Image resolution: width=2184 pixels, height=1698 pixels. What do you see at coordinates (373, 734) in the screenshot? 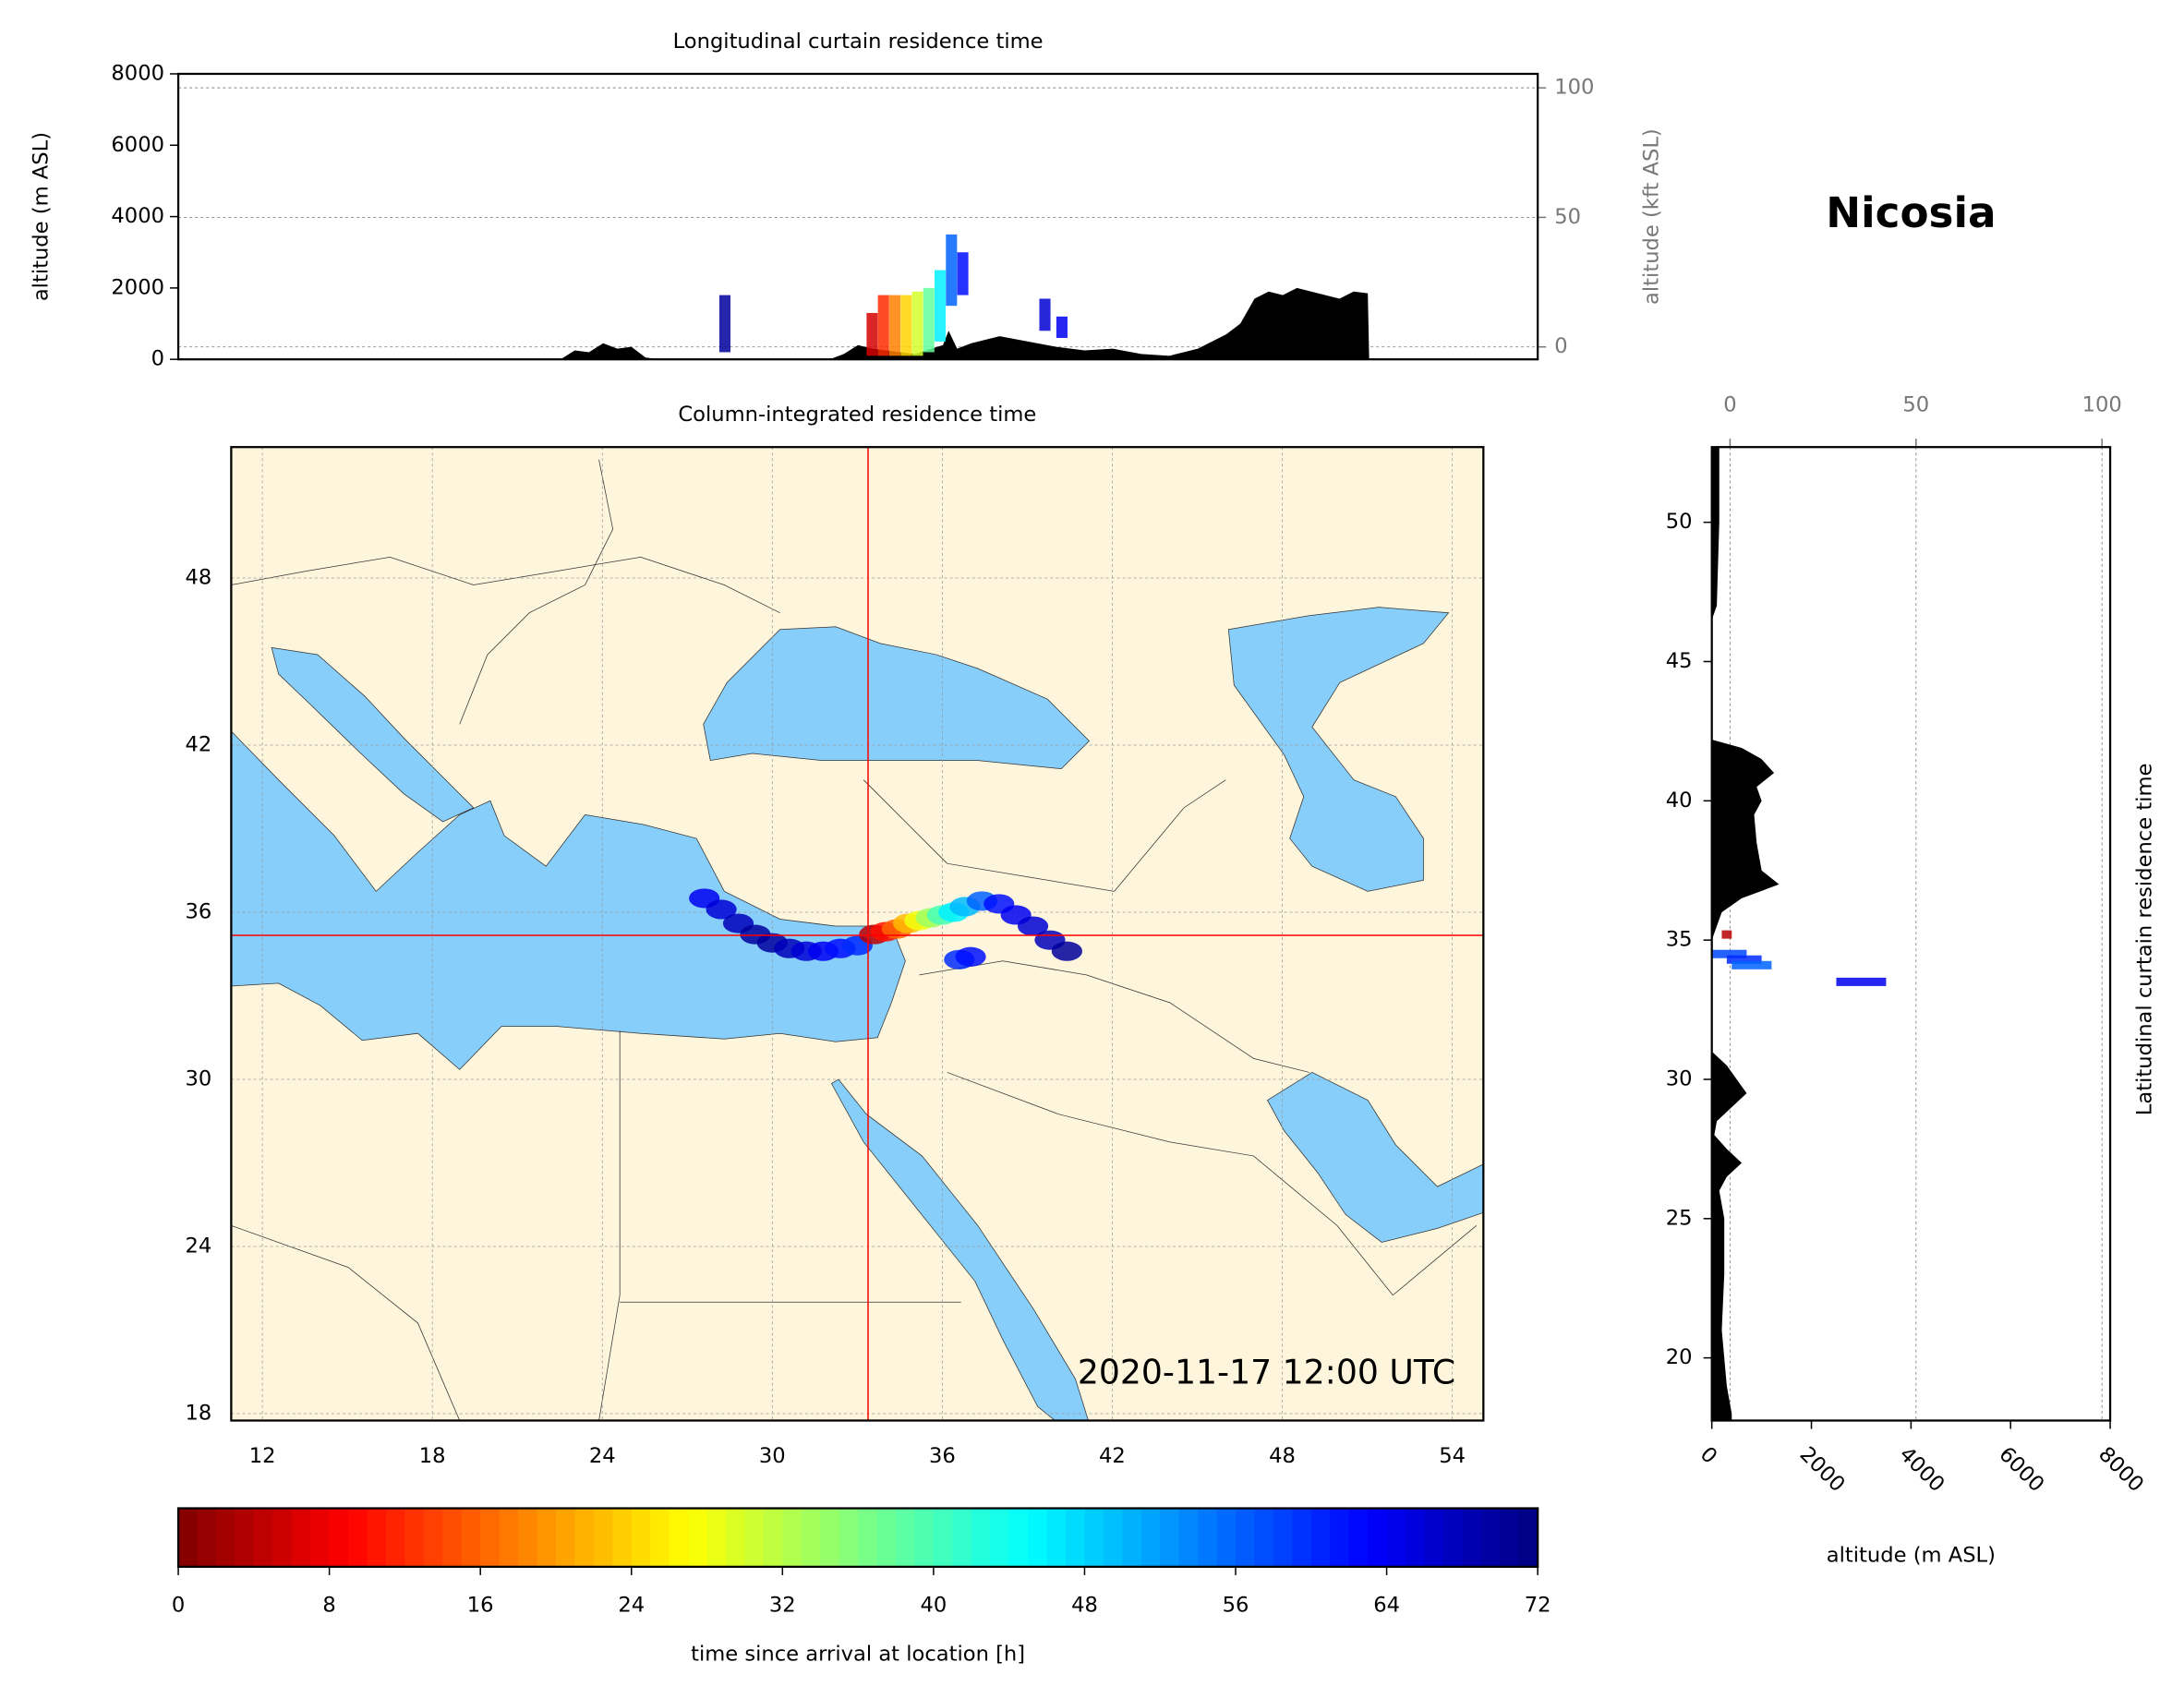
I see `adriatic-sea` at bounding box center [373, 734].